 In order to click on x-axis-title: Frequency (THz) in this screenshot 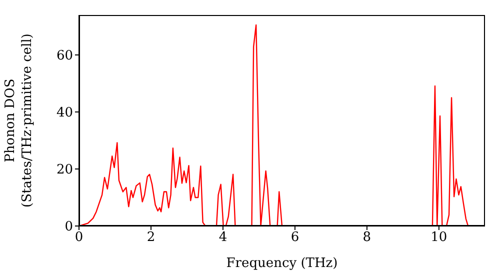, I will do `click(282, 264)`.